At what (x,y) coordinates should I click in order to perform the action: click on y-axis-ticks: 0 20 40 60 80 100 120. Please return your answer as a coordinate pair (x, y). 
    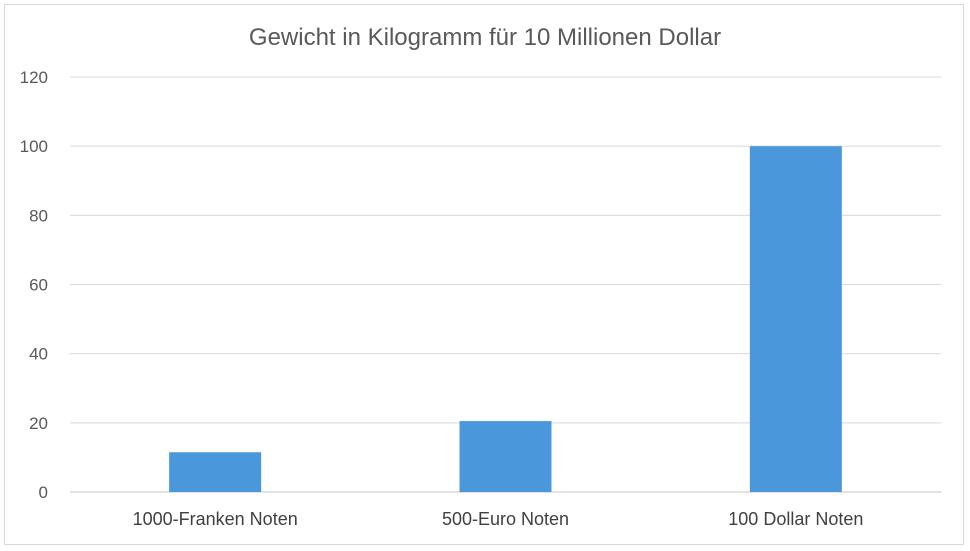
    Looking at the image, I should click on (34, 285).